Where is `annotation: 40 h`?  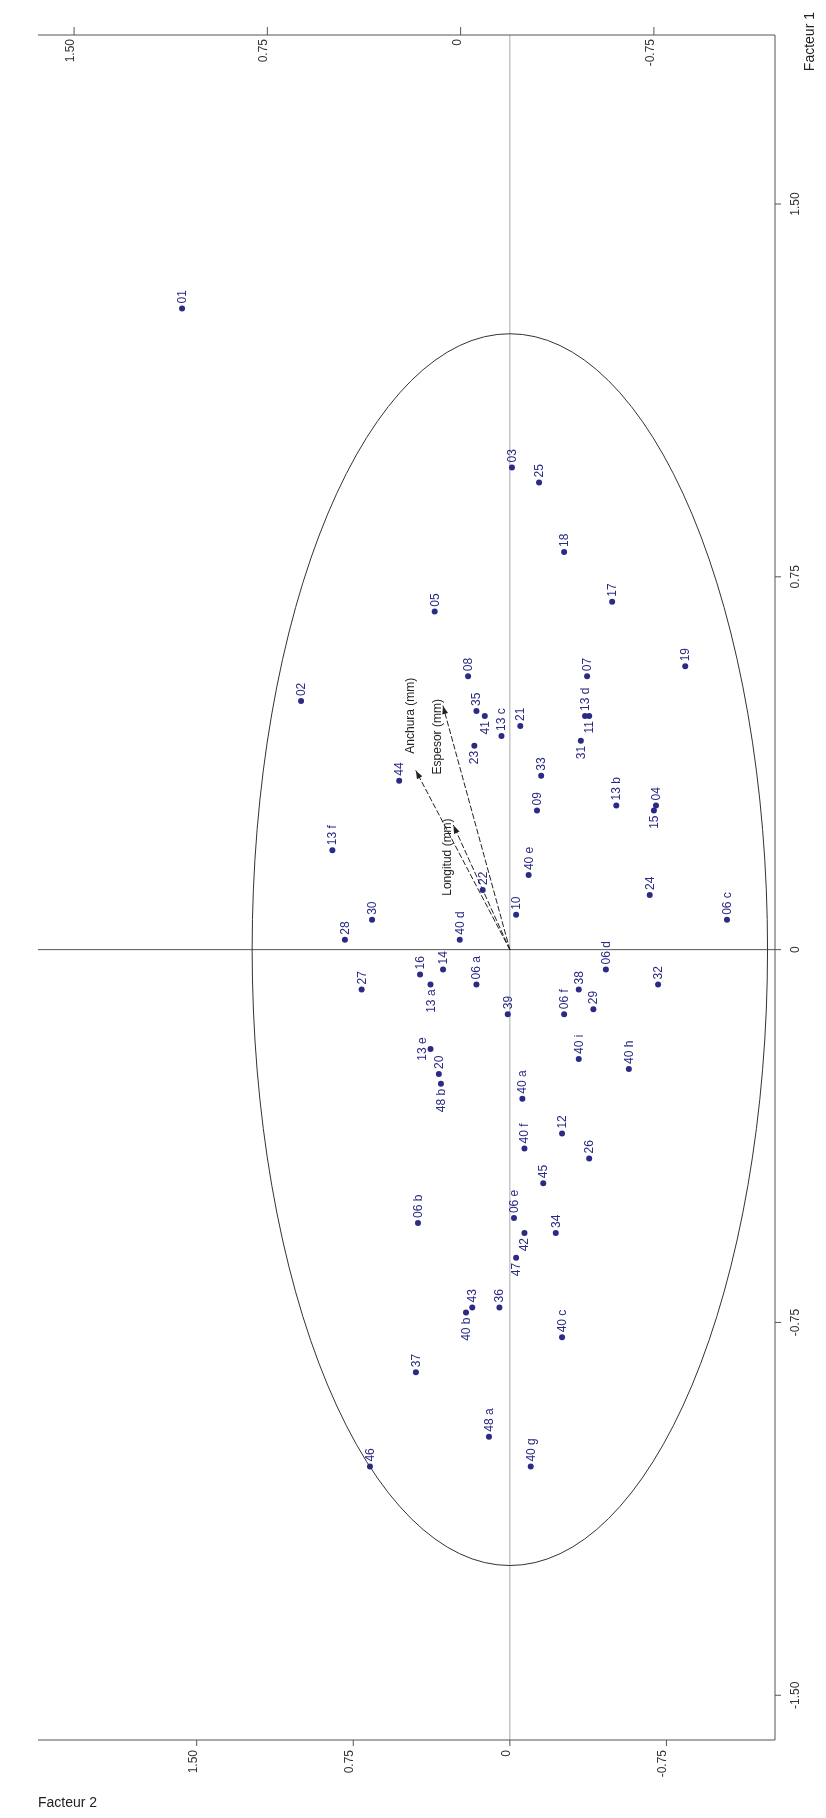
annotation: 40 h is located at coordinates (628, 1052).